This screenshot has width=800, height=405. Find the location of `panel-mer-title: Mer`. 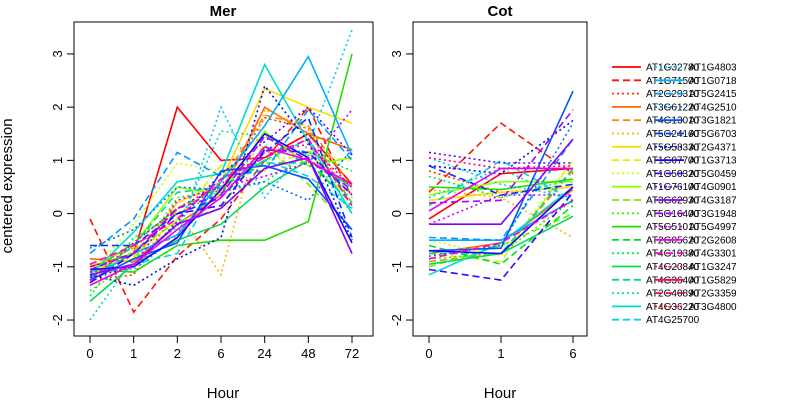

panel-mer-title: Mer is located at coordinates (223, 11).